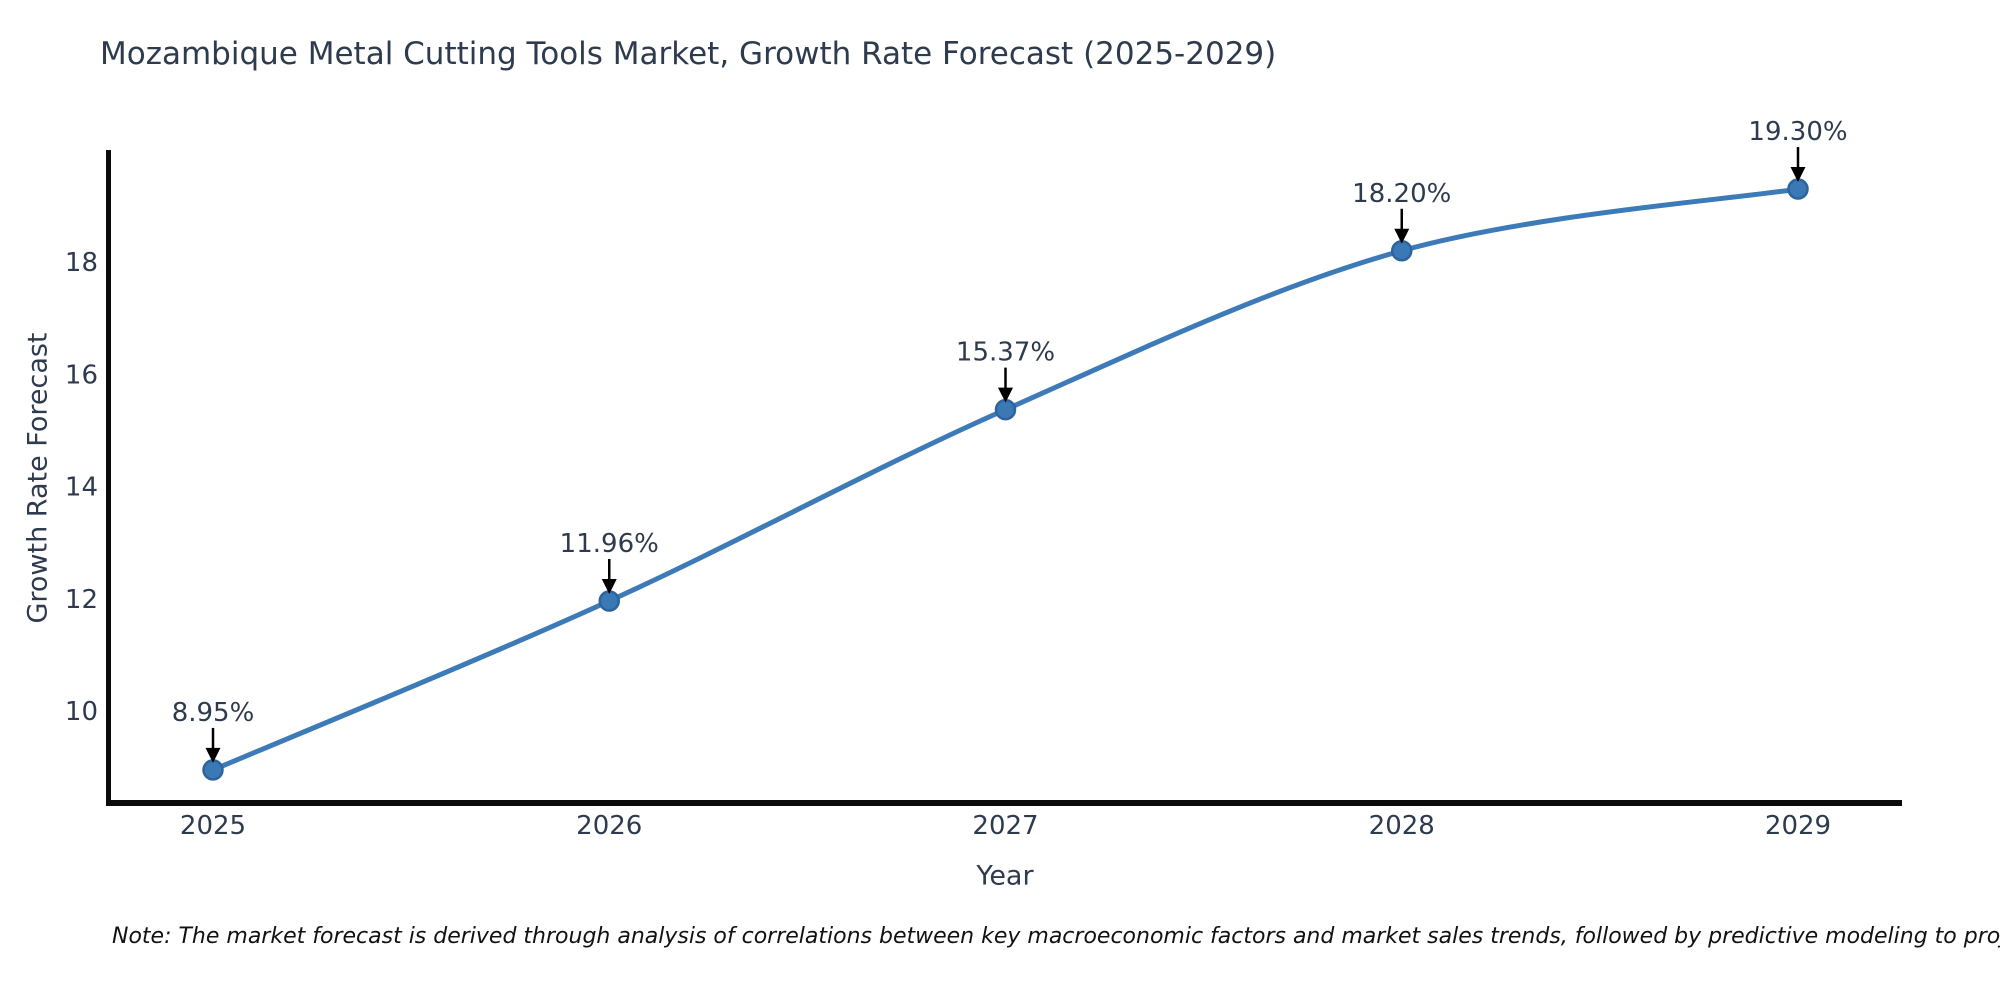 This screenshot has width=2000, height=1000. I want to click on x-axis-spine, so click(1004, 803).